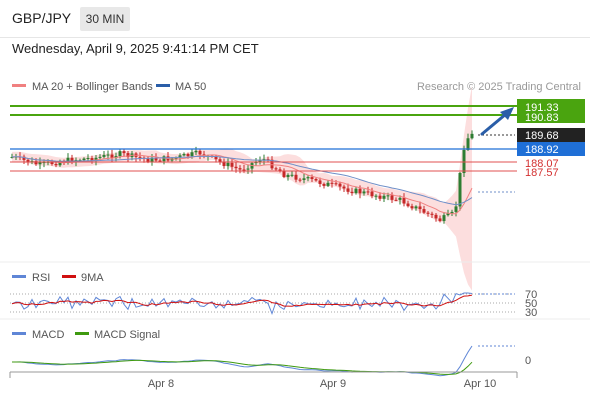 The width and height of the screenshot is (590, 400). What do you see at coordinates (542, 118) in the screenshot?
I see `resistance-2-label: 190.83` at bounding box center [542, 118].